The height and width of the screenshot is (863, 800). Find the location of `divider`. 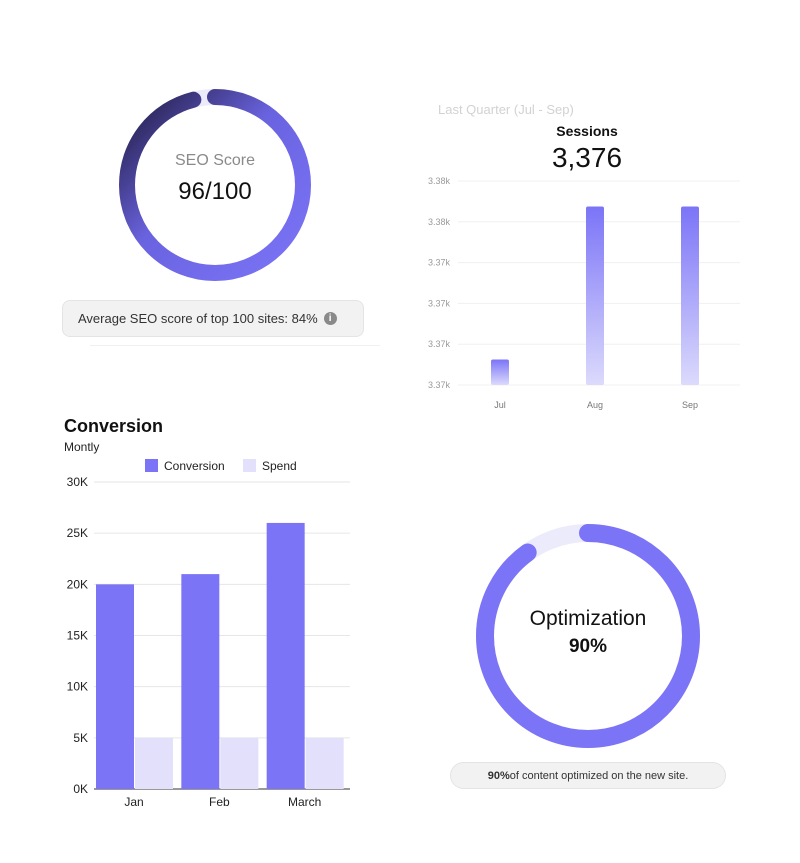

divider is located at coordinates (235, 345).